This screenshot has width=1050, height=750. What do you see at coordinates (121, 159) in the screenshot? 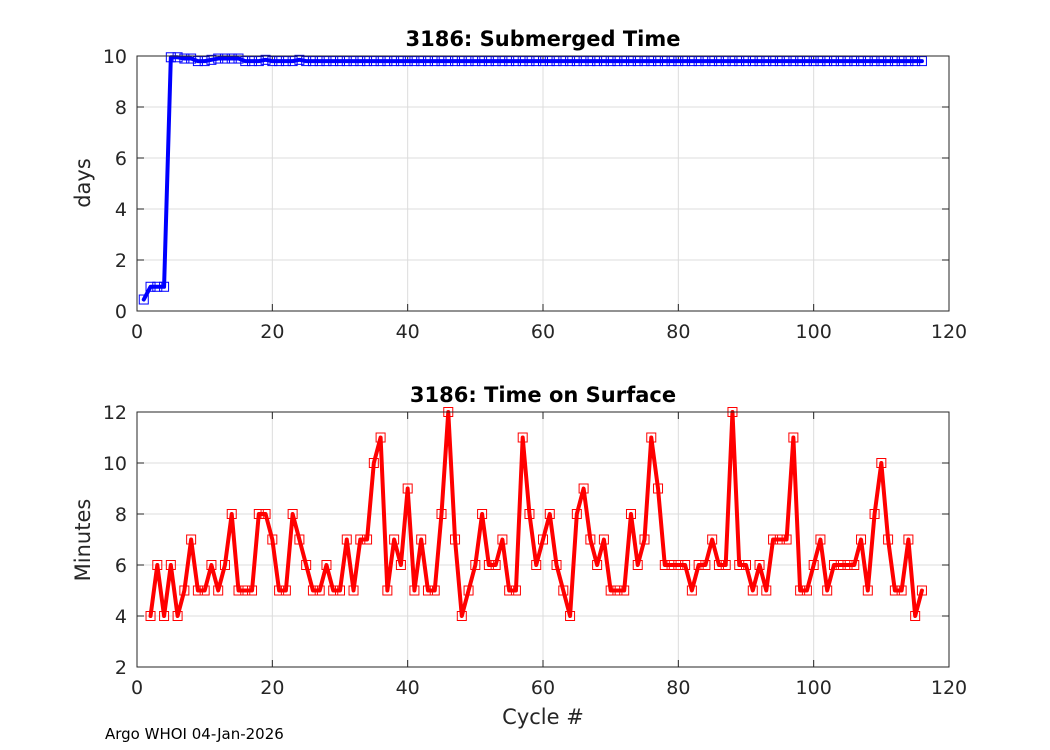
I see `y-tick-label: 6` at bounding box center [121, 159].